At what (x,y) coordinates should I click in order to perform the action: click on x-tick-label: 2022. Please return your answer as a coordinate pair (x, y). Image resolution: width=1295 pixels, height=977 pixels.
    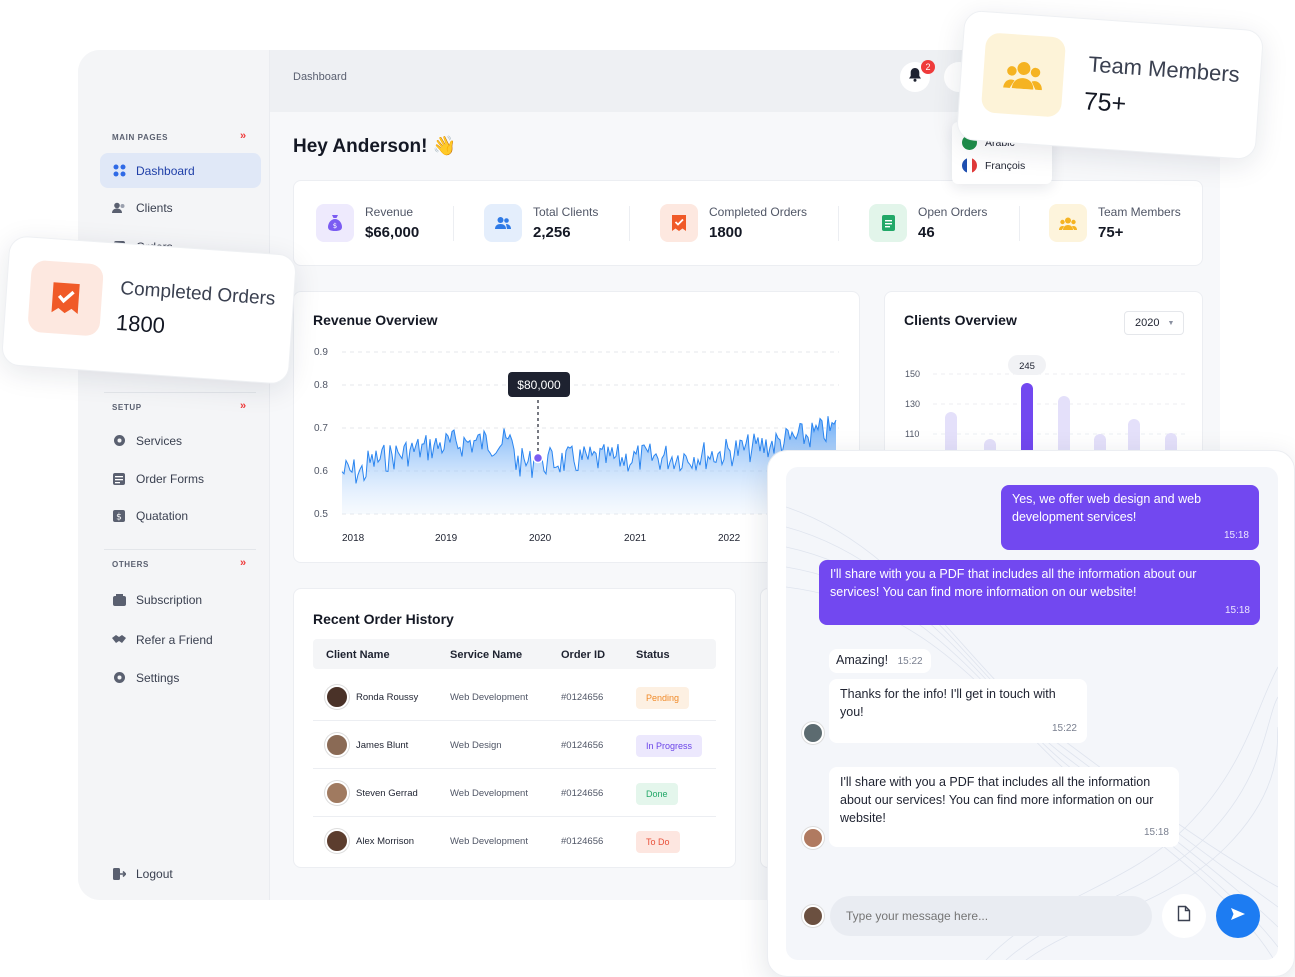
    Looking at the image, I should click on (729, 538).